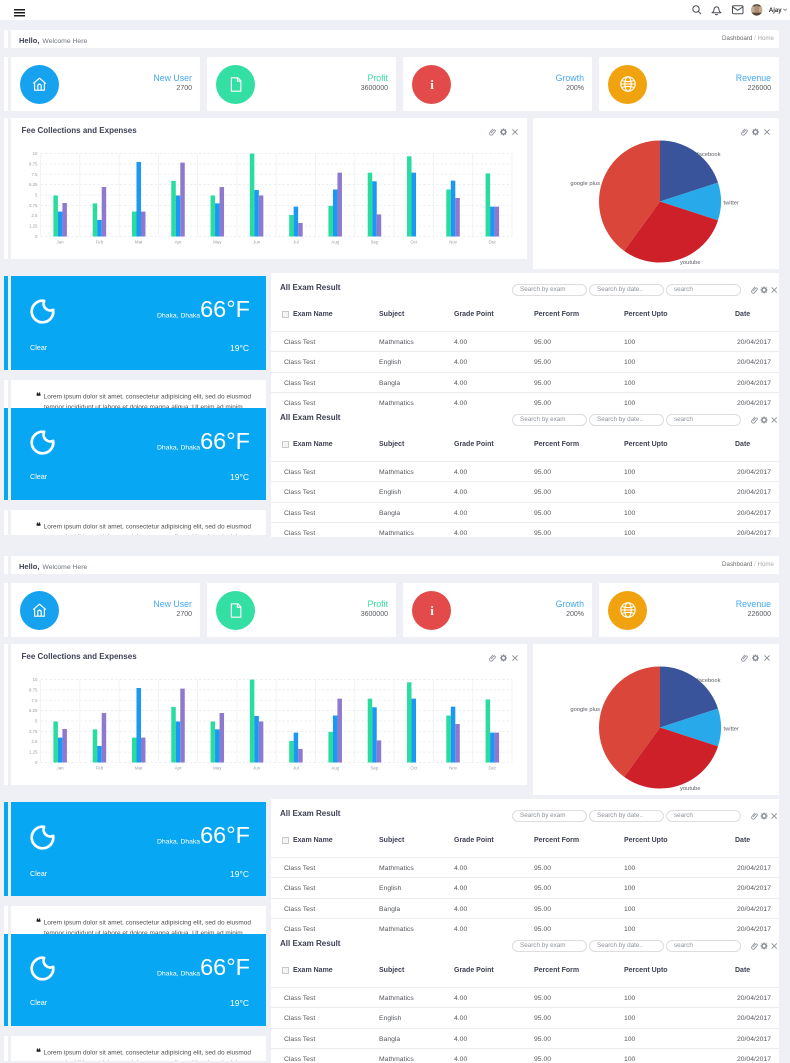 Image resolution: width=790 pixels, height=1063 pixels. I want to click on svg-text: Ajay, so click(775, 11).